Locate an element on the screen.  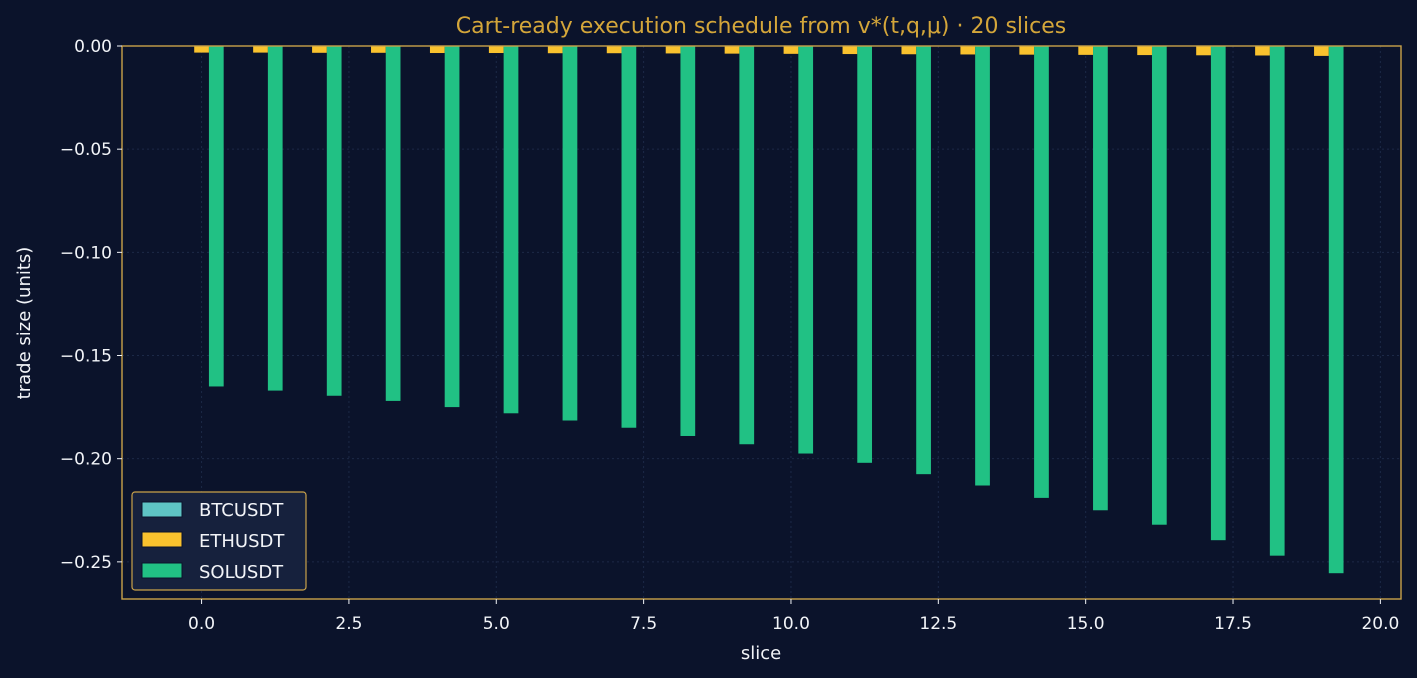
legend-swatch-btcusdt is located at coordinates (162, 509).